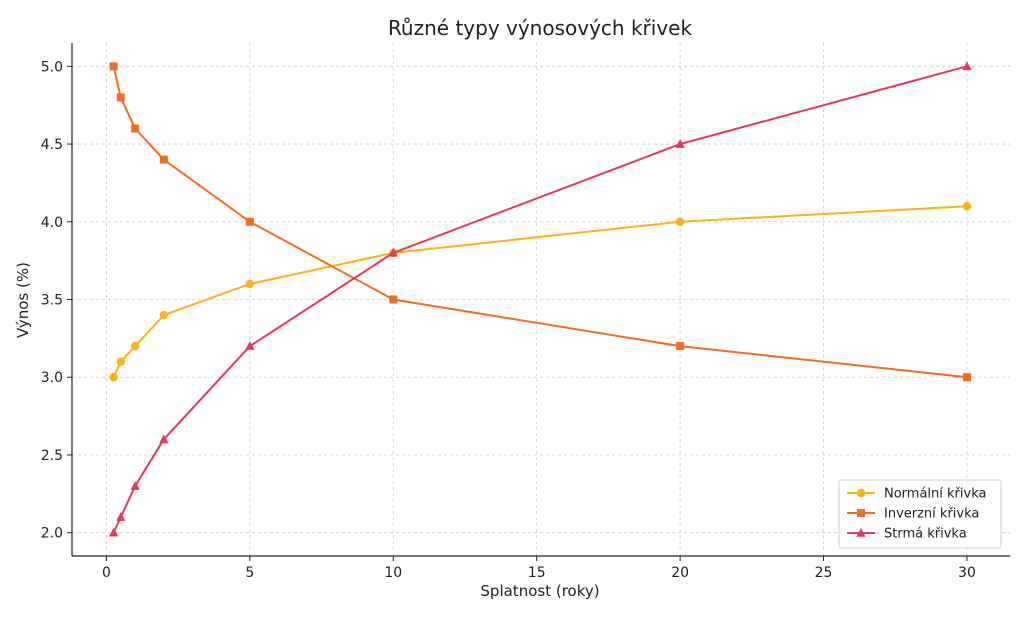  Describe the element at coordinates (824, 573) in the screenshot. I see `x-tick-label: 25` at that location.